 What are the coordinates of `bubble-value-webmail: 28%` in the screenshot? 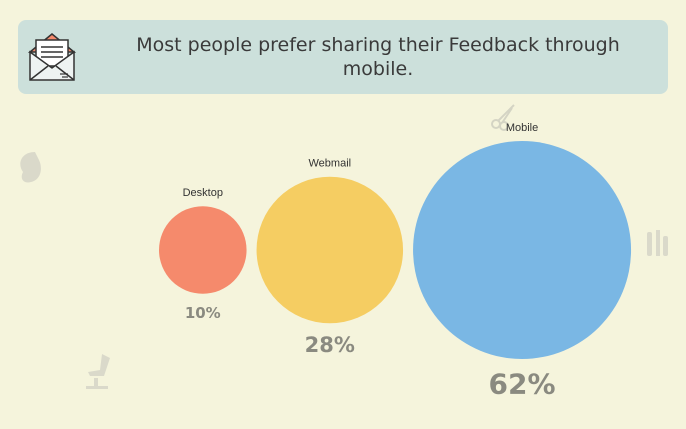 It's located at (330, 345).